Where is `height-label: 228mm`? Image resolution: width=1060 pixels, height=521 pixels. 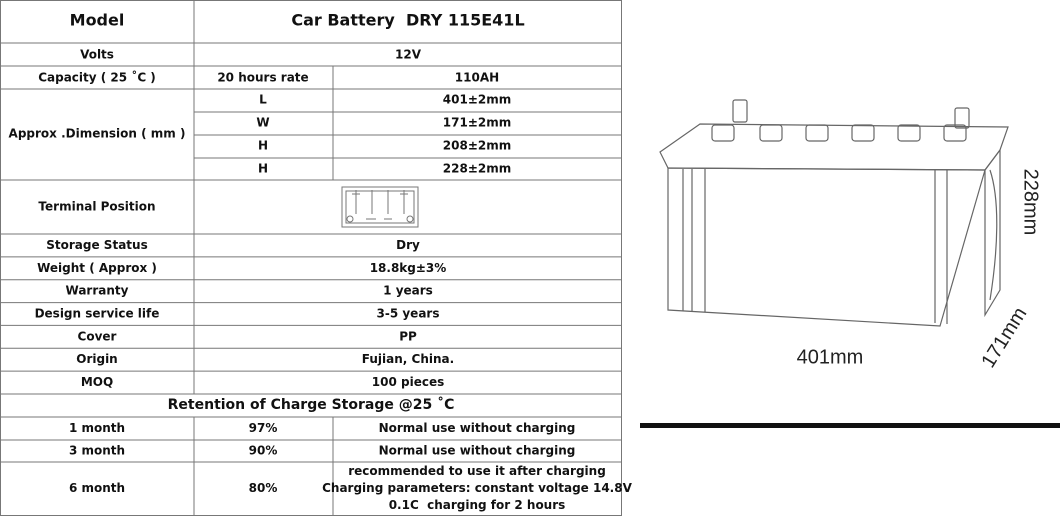 height-label: 228mm is located at coordinates (1031, 202).